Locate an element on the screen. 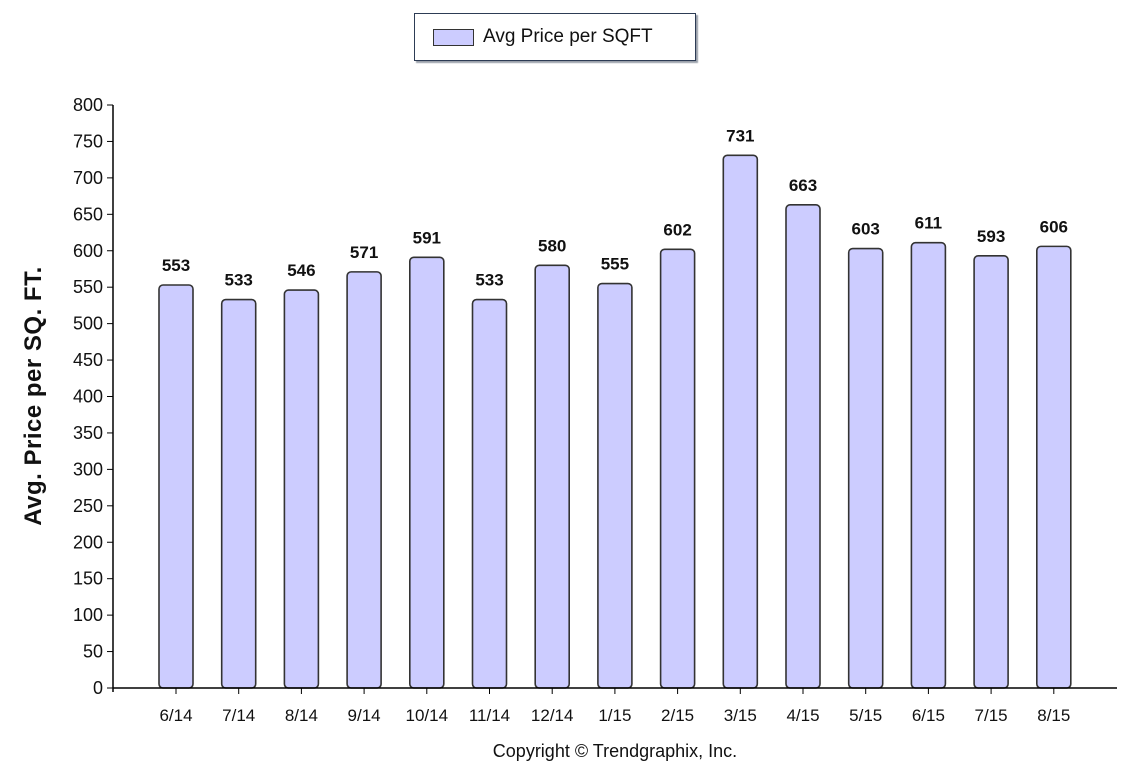 Image resolution: width=1143 pixels, height=783 pixels. data-label: 731 is located at coordinates (740, 135).